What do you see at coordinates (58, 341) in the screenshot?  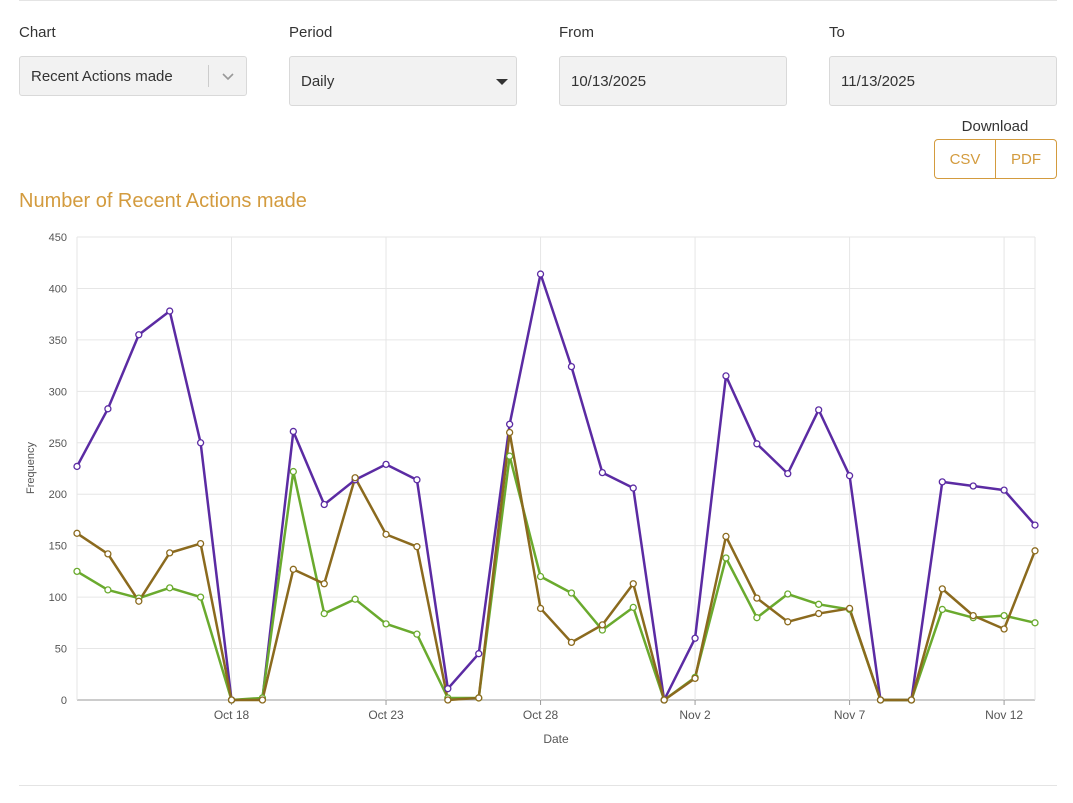 I see `y-tick-label: 350` at bounding box center [58, 341].